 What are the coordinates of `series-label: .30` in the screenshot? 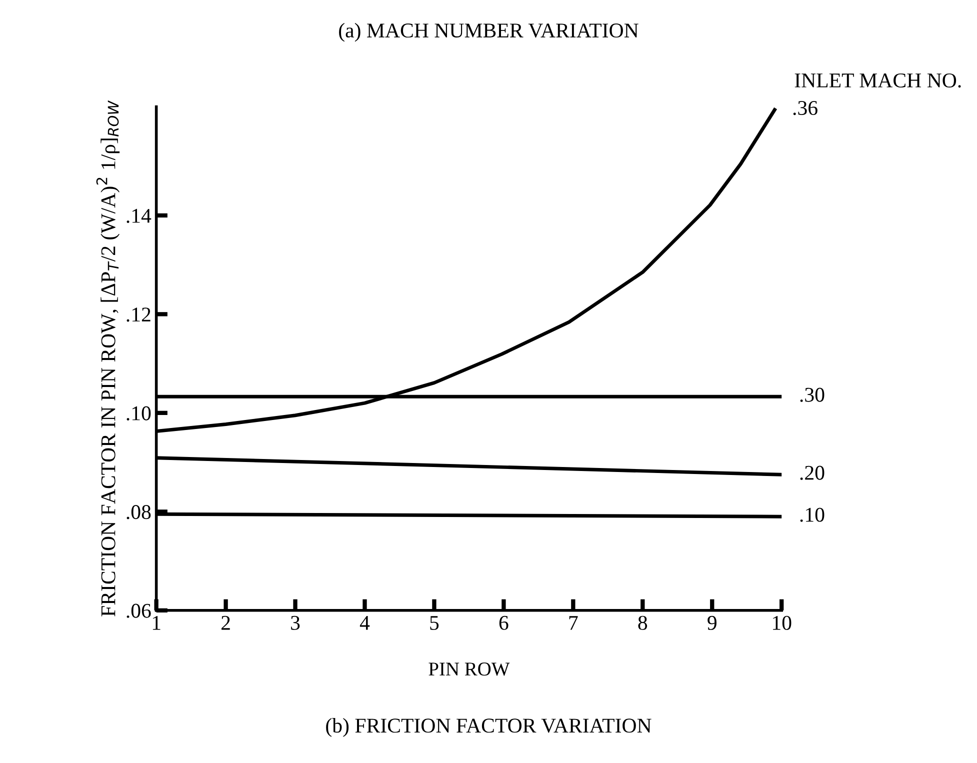 It's located at (812, 395).